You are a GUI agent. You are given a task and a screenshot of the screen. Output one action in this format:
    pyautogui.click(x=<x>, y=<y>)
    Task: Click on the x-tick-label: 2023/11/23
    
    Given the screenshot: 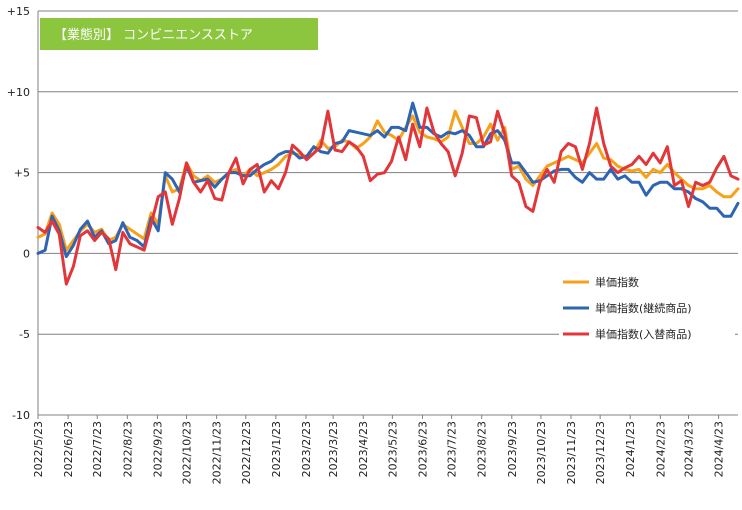 What is the action you would take?
    pyautogui.click(x=571, y=452)
    